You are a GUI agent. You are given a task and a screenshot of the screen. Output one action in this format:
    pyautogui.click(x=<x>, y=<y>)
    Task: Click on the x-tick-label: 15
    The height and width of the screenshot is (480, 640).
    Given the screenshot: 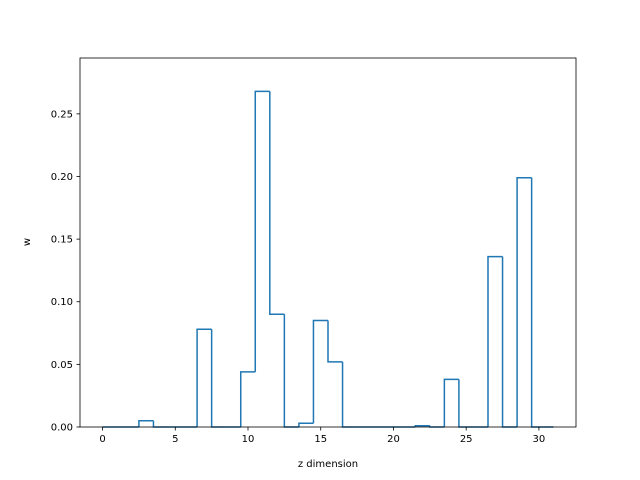 What is the action you would take?
    pyautogui.click(x=320, y=439)
    